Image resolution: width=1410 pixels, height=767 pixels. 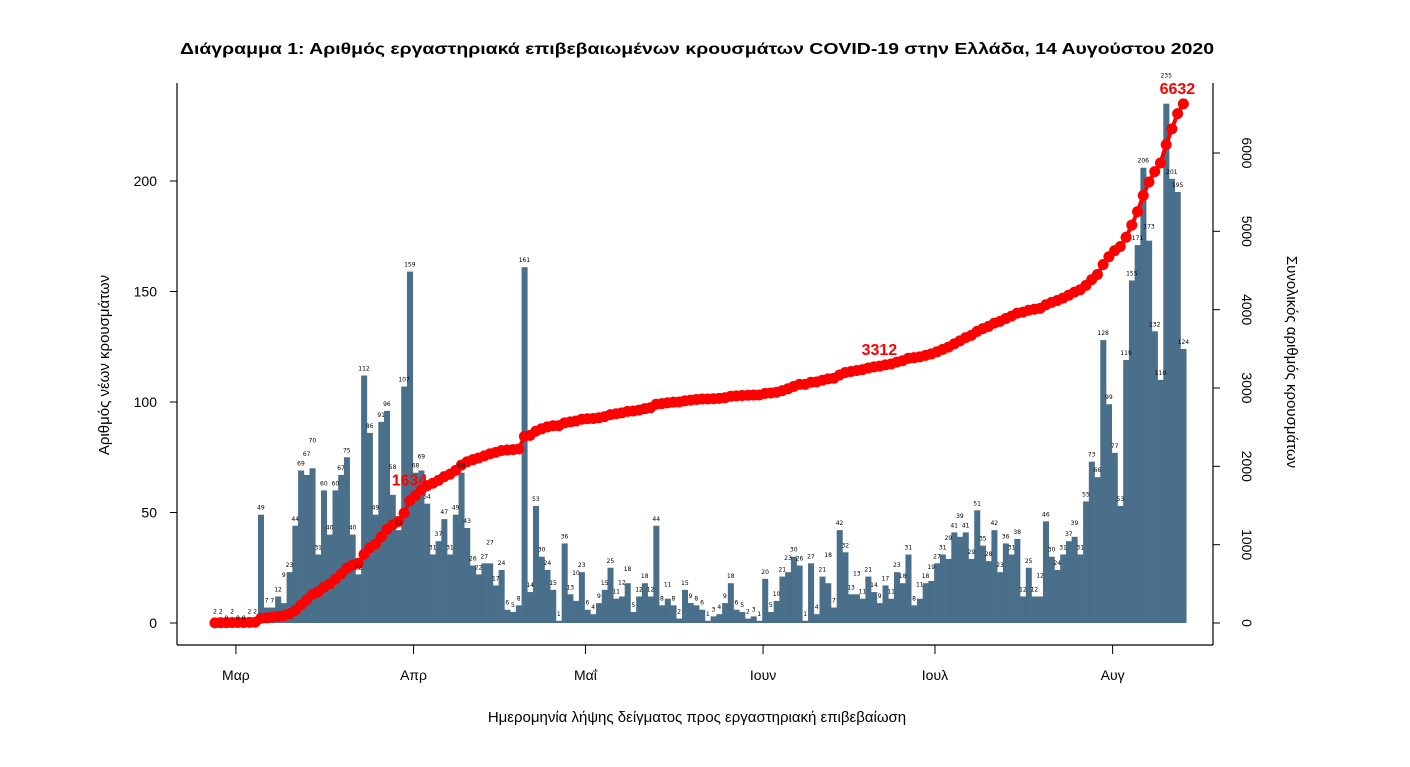 I want to click on bar-label: 42, so click(x=399, y=523).